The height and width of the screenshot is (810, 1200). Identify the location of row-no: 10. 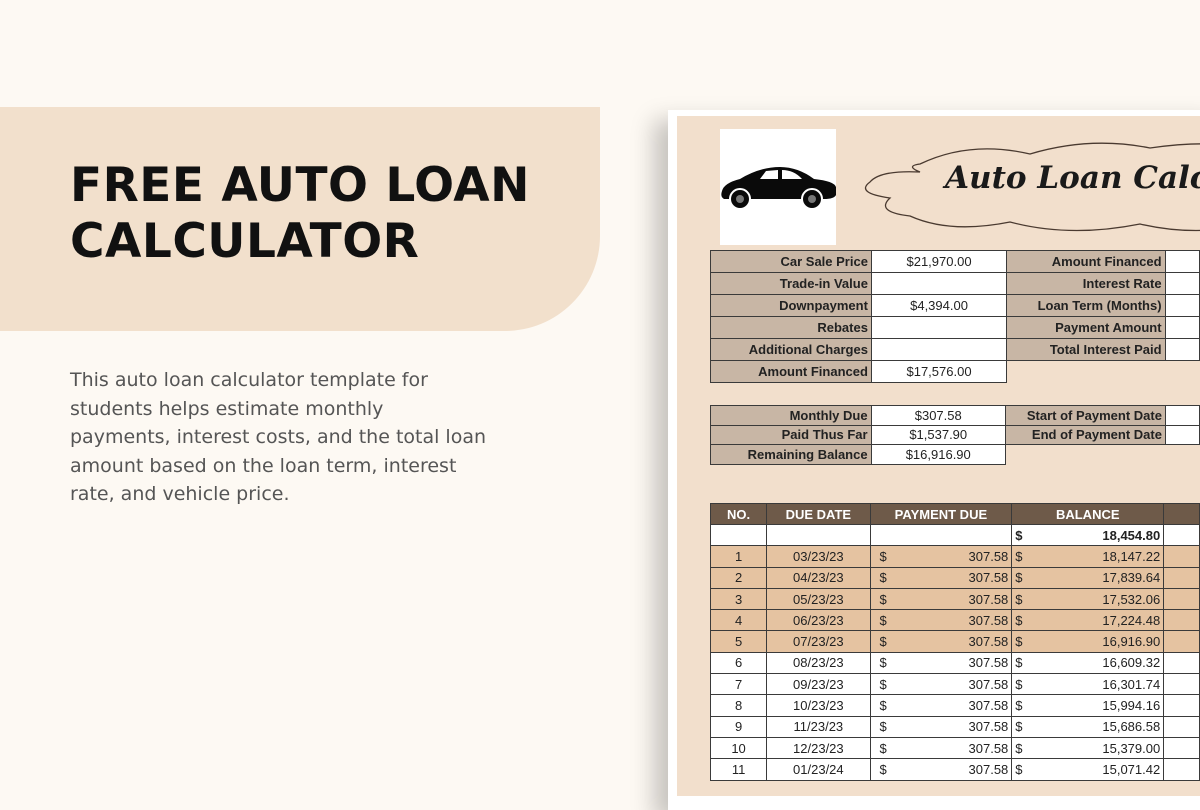
(738, 748).